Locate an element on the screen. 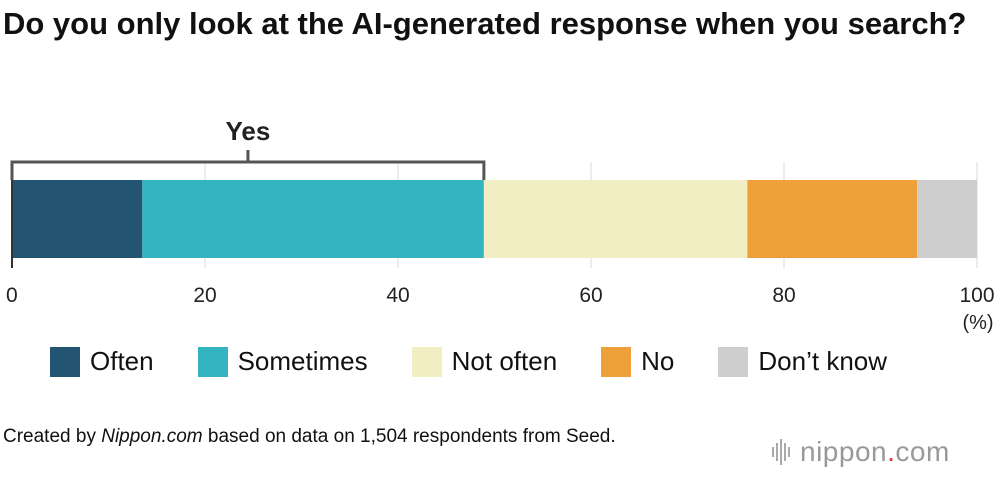 Image resolution: width=1000 pixels, height=478 pixels. legend-item: Don’t know is located at coordinates (802, 361).